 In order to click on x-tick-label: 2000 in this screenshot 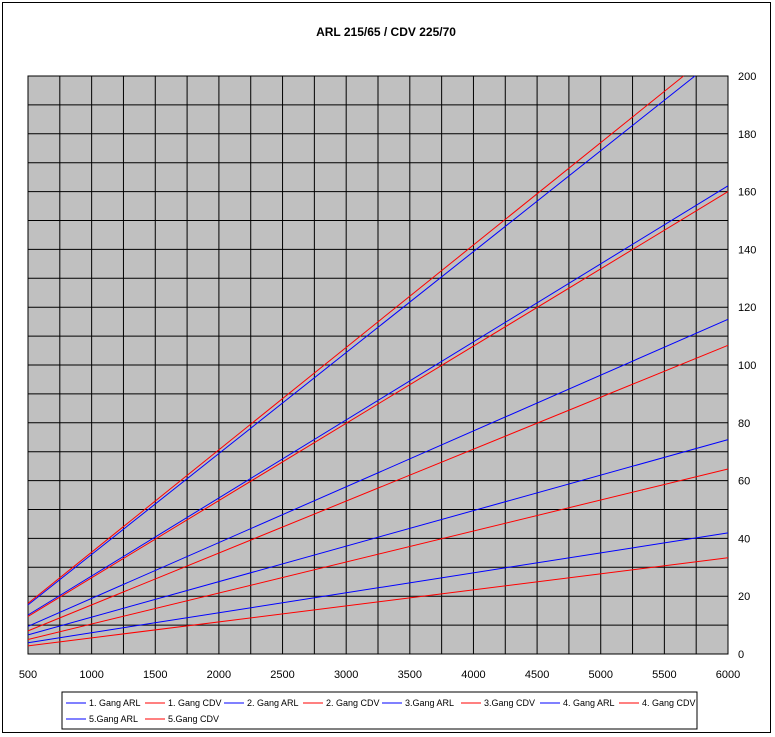, I will do `click(219, 675)`.